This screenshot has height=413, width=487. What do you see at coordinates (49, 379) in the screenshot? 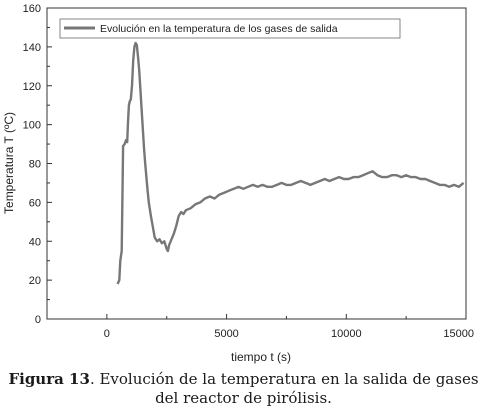
I see `figure-label: Figura 13` at bounding box center [49, 379].